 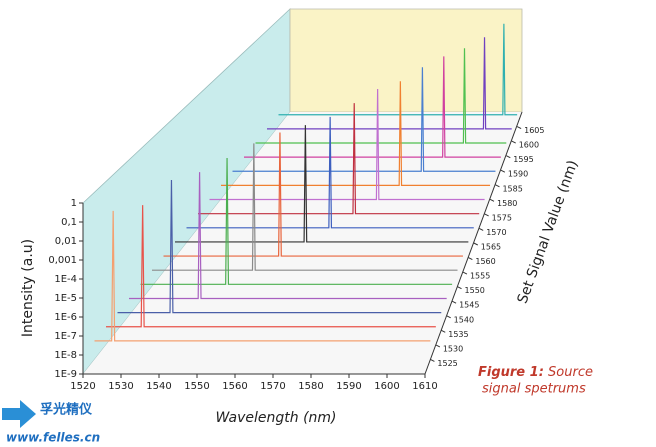 I want to click on z-tick-label: 1525, so click(x=447, y=363).